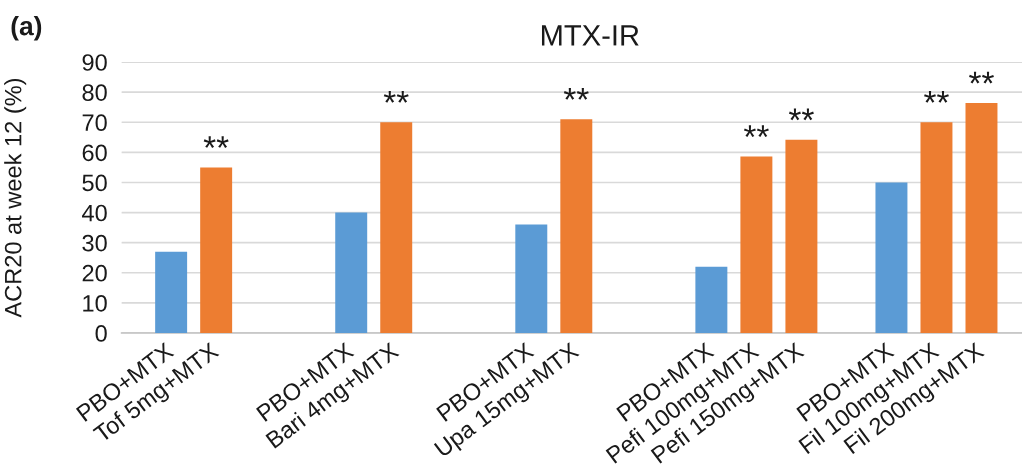 The width and height of the screenshot is (1022, 472). What do you see at coordinates (26, 28) in the screenshot?
I see `text: (a)` at bounding box center [26, 28].